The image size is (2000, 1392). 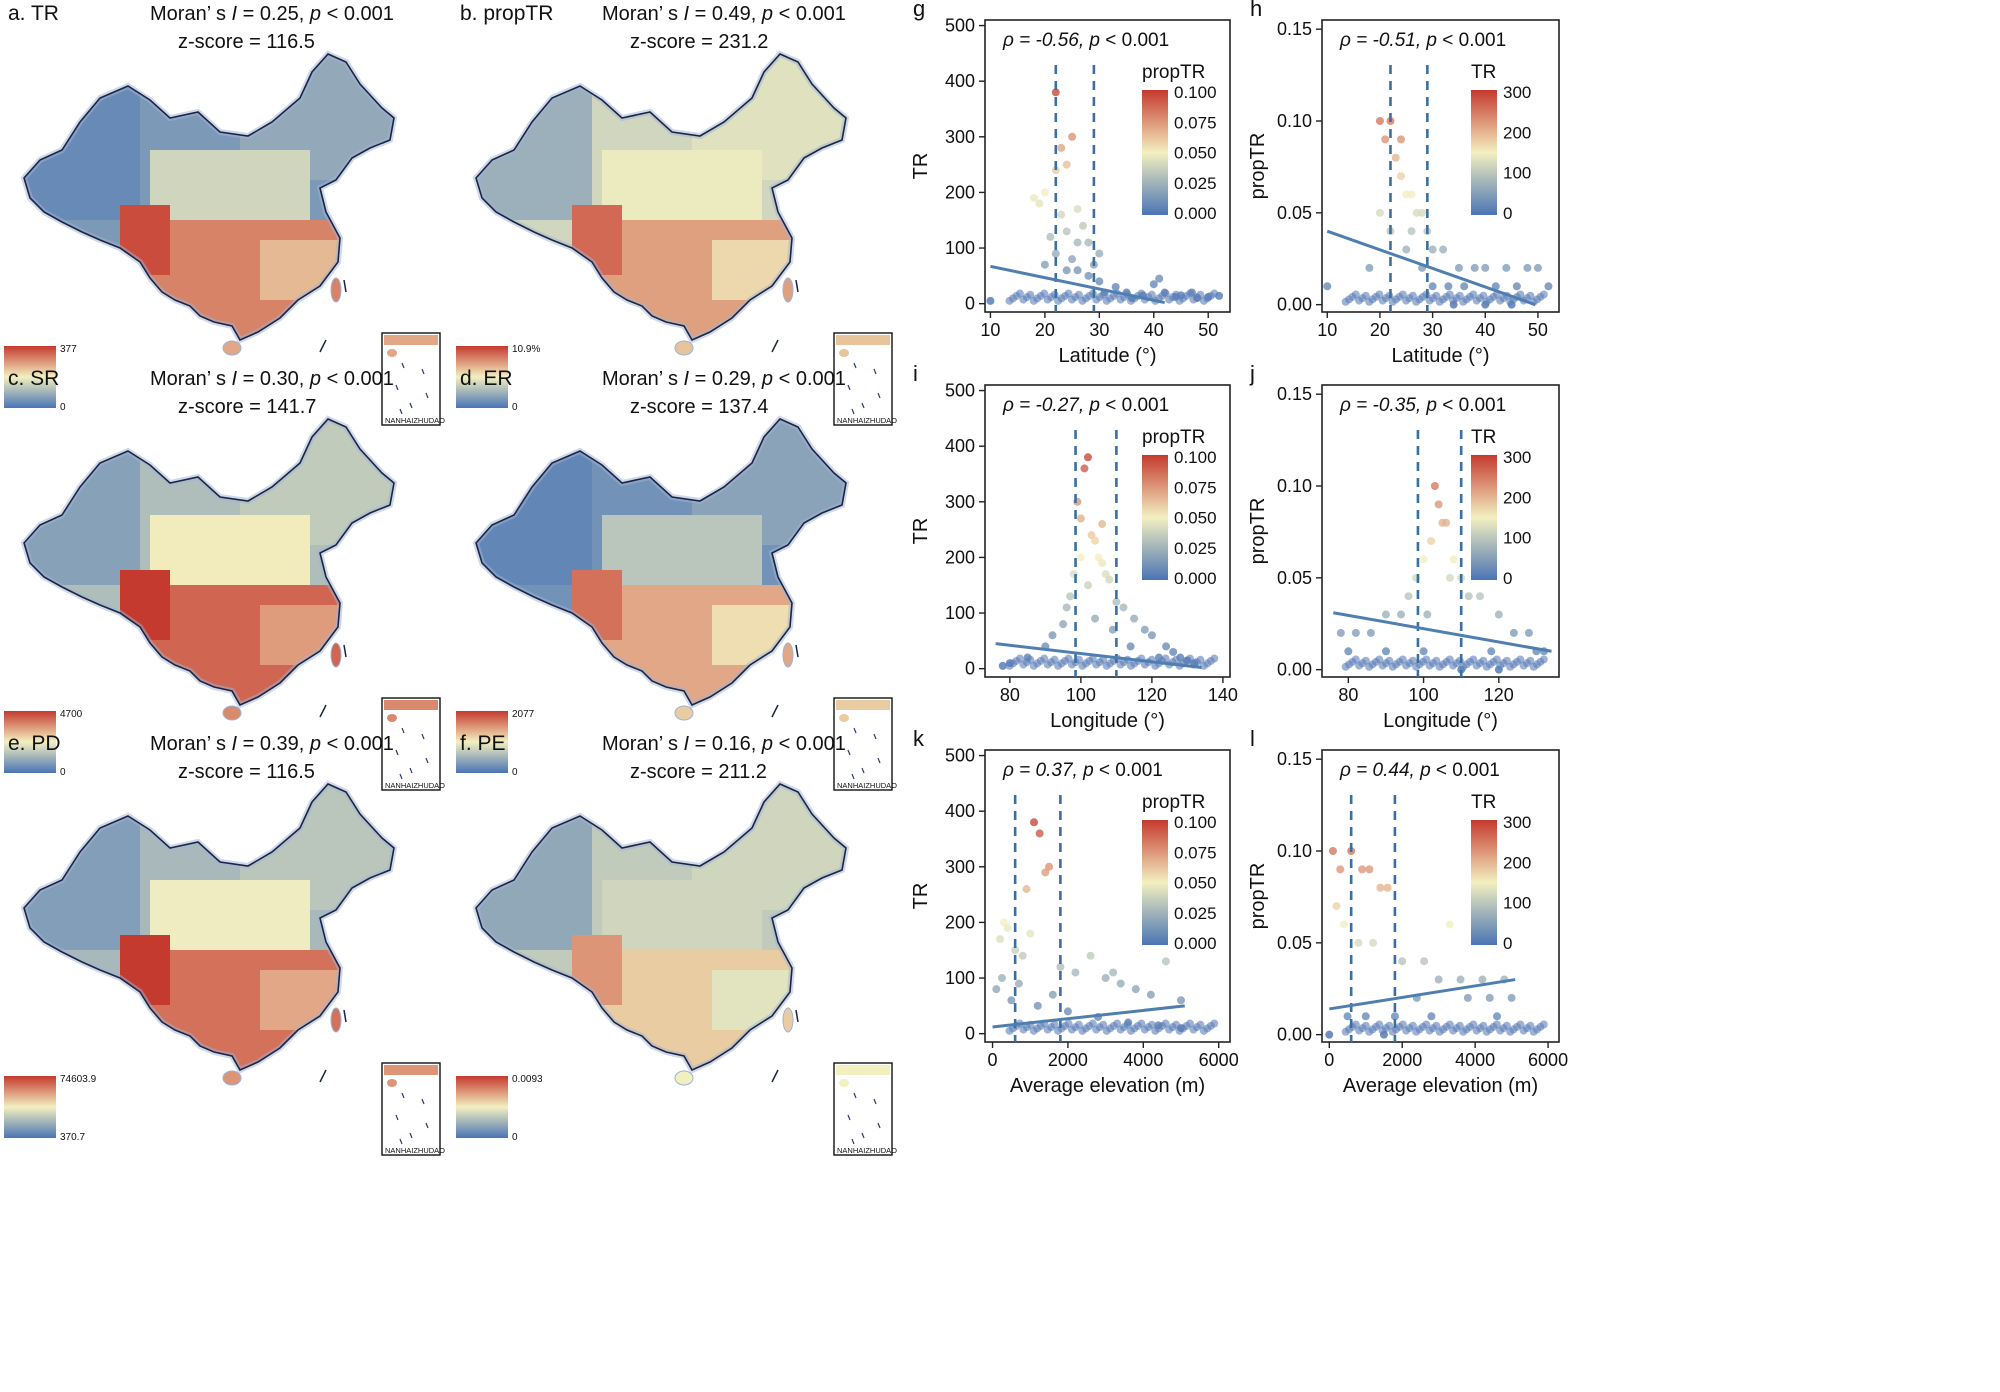 What do you see at coordinates (960, 26) in the screenshot?
I see `y-tick-label: 500` at bounding box center [960, 26].